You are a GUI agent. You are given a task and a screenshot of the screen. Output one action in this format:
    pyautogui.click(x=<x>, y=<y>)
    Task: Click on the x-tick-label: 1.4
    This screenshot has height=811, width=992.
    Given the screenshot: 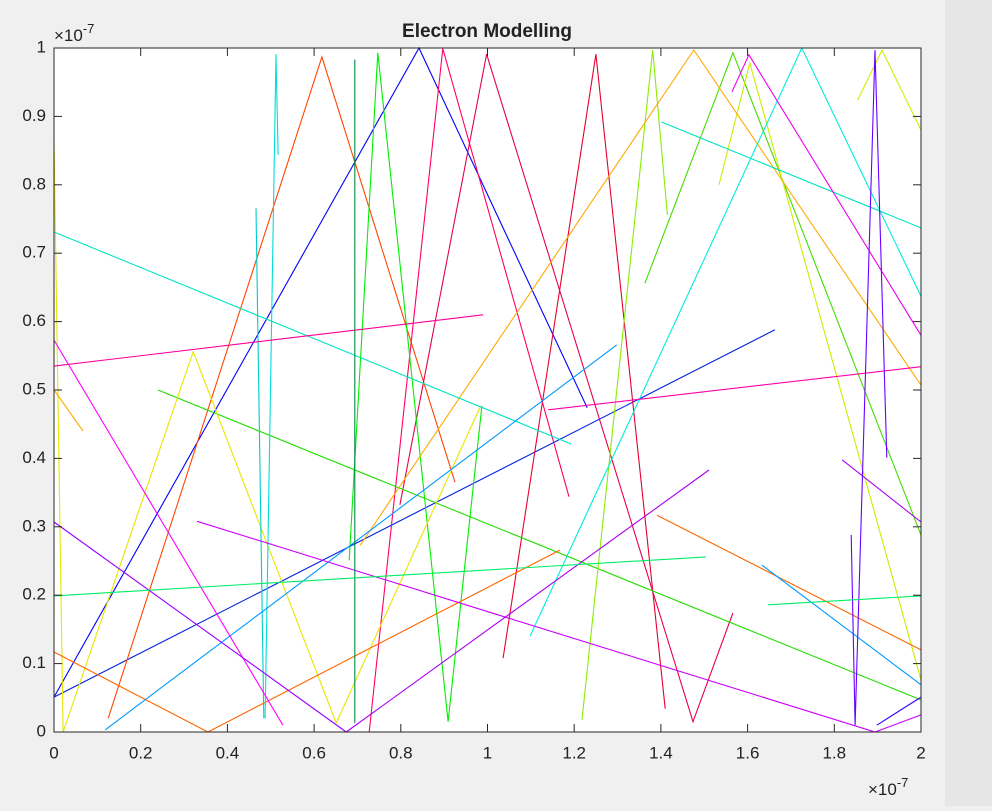 What is the action you would take?
    pyautogui.click(x=661, y=752)
    